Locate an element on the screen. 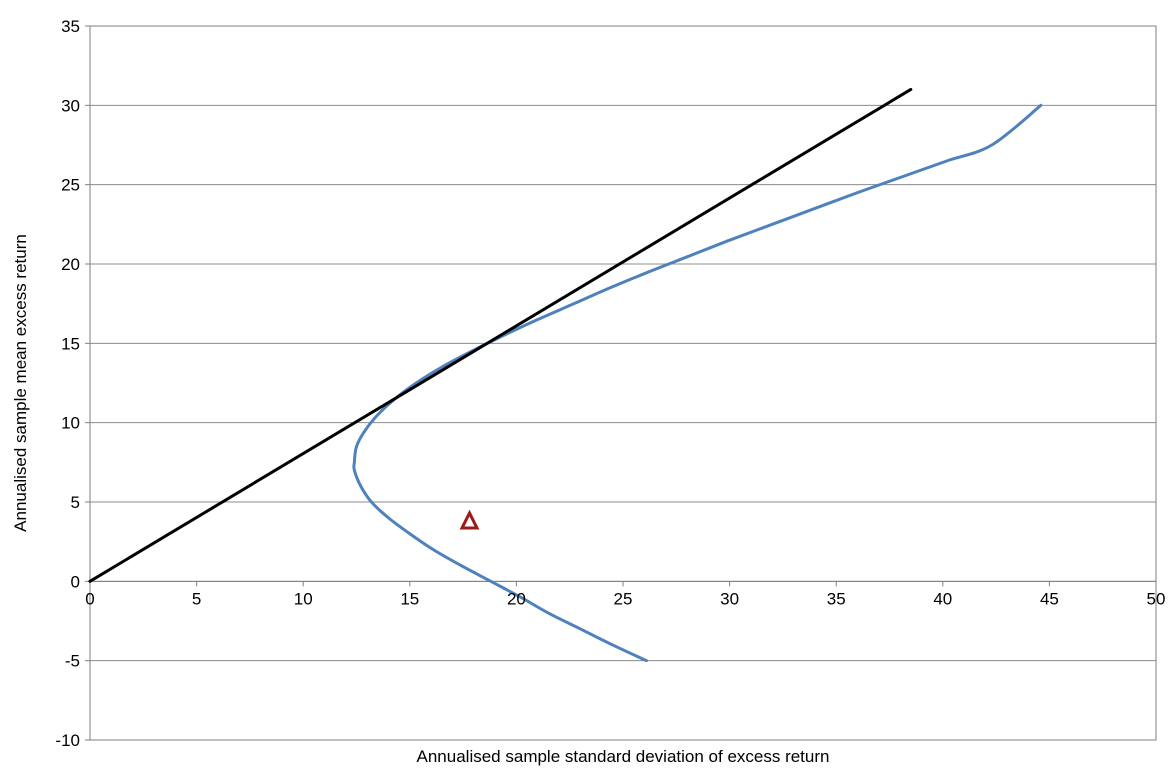 The height and width of the screenshot is (768, 1168). x-tick-label: 50 is located at coordinates (1156, 598).